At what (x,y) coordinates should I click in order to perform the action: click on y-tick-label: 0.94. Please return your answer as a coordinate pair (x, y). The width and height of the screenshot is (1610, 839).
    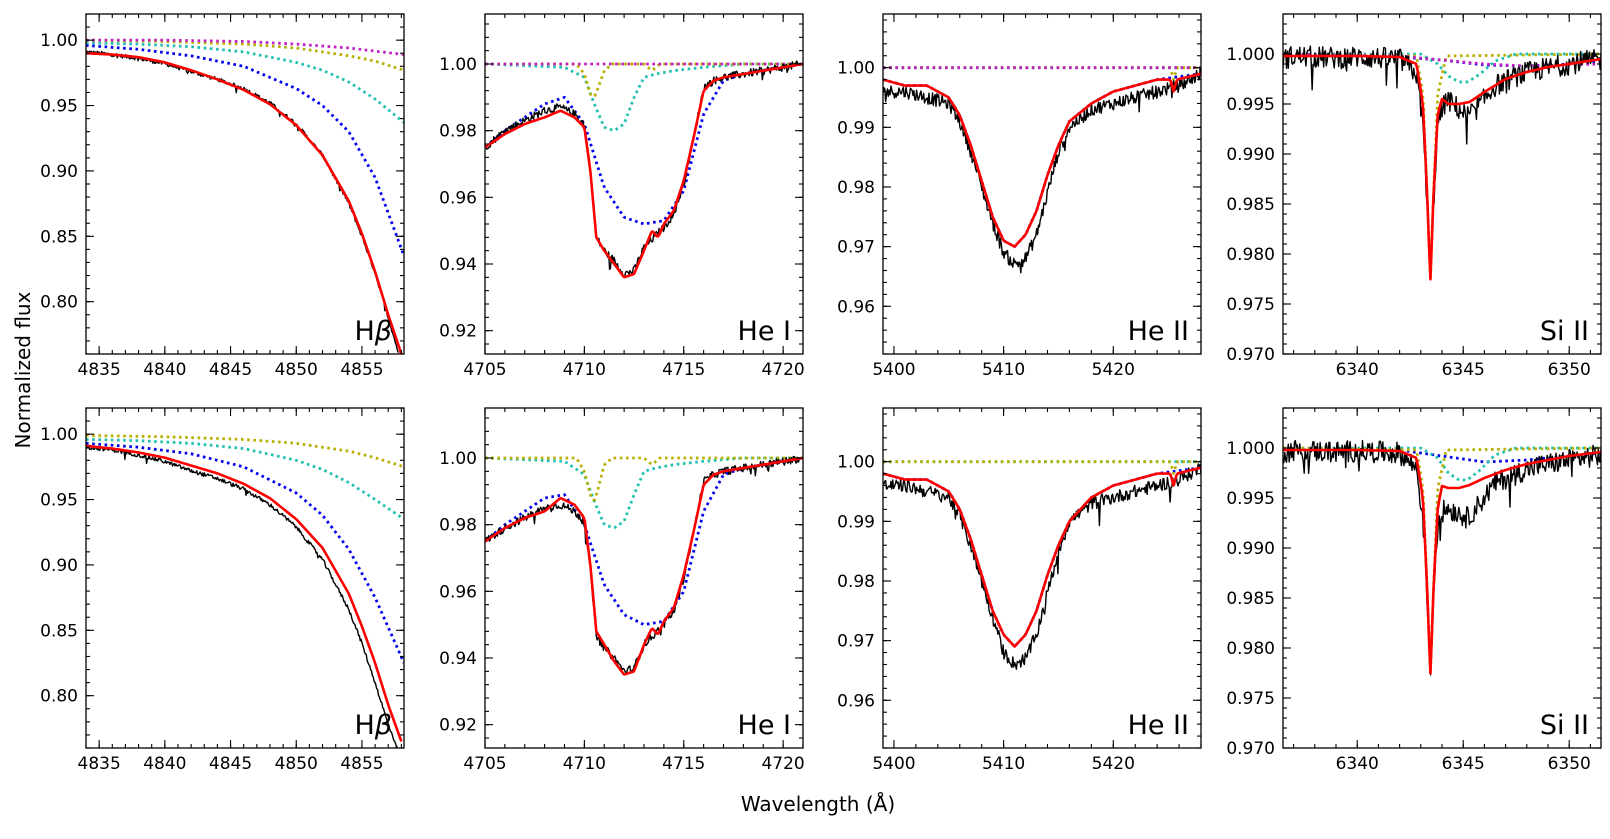
    Looking at the image, I should click on (458, 265).